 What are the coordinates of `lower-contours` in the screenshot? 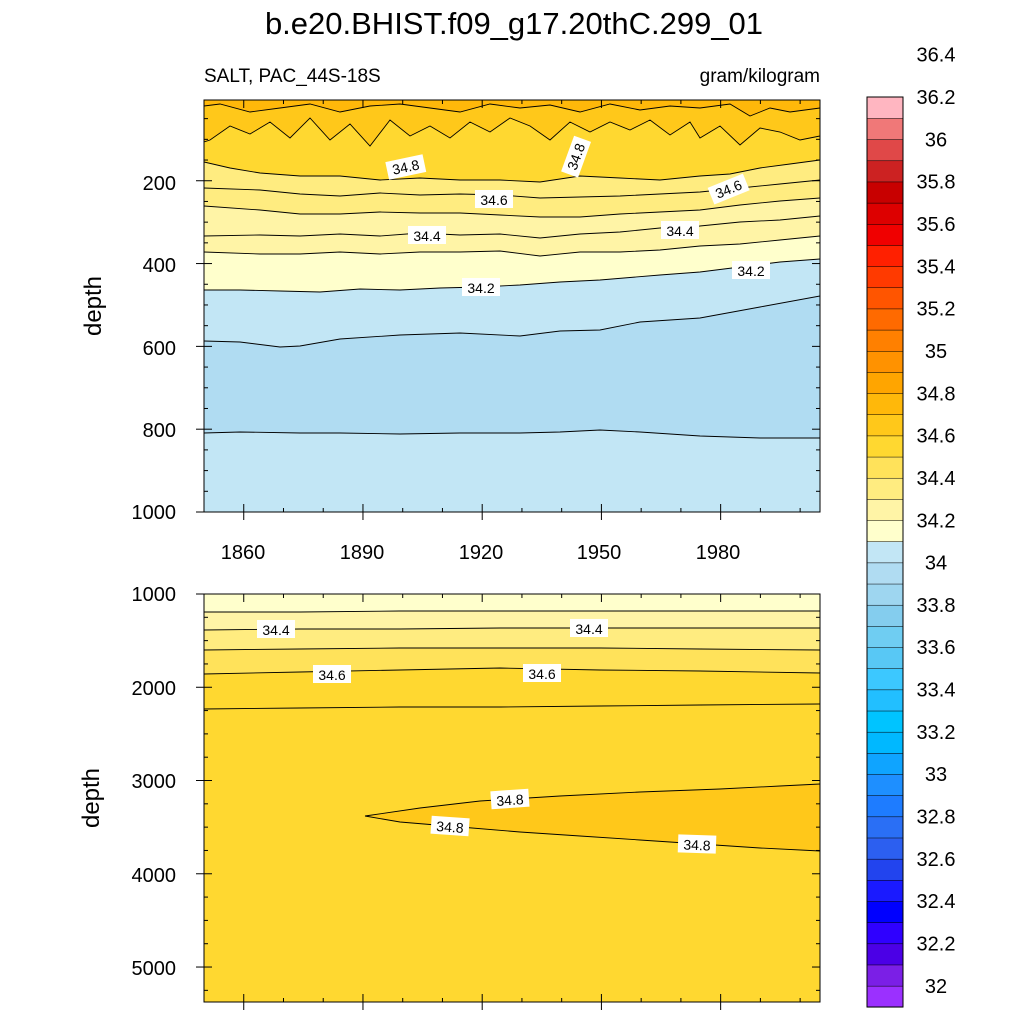 It's located at (512, 731).